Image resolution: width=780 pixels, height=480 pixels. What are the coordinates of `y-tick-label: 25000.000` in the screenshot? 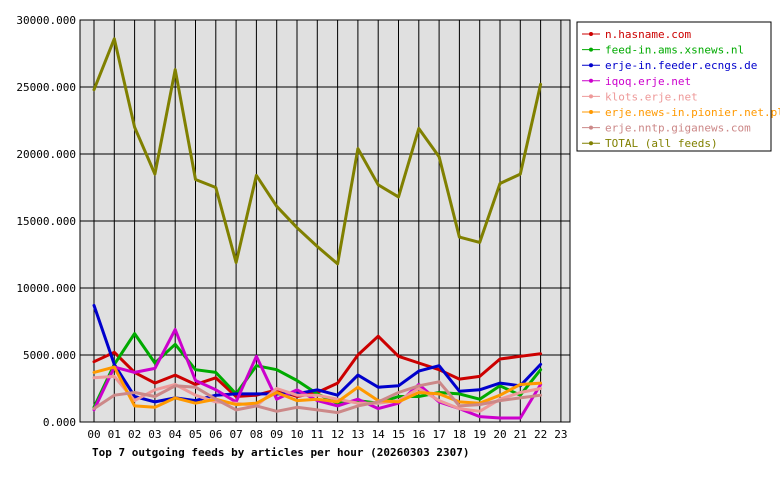 It's located at (46, 87).